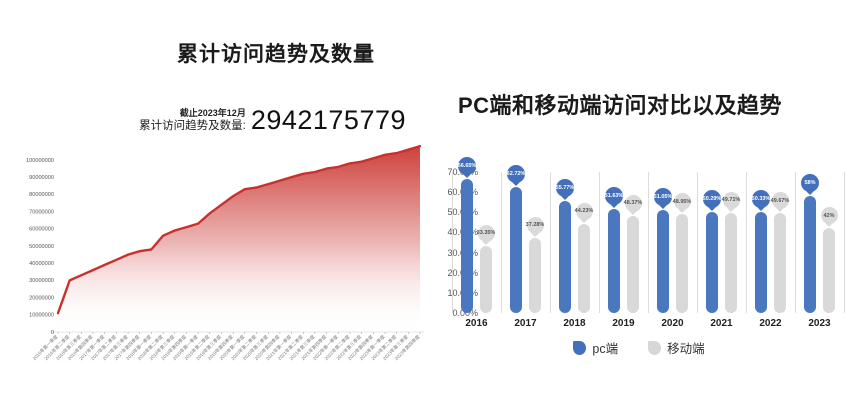  Describe the element at coordinates (525, 323) in the screenshot. I see `year-label: 2017` at that location.